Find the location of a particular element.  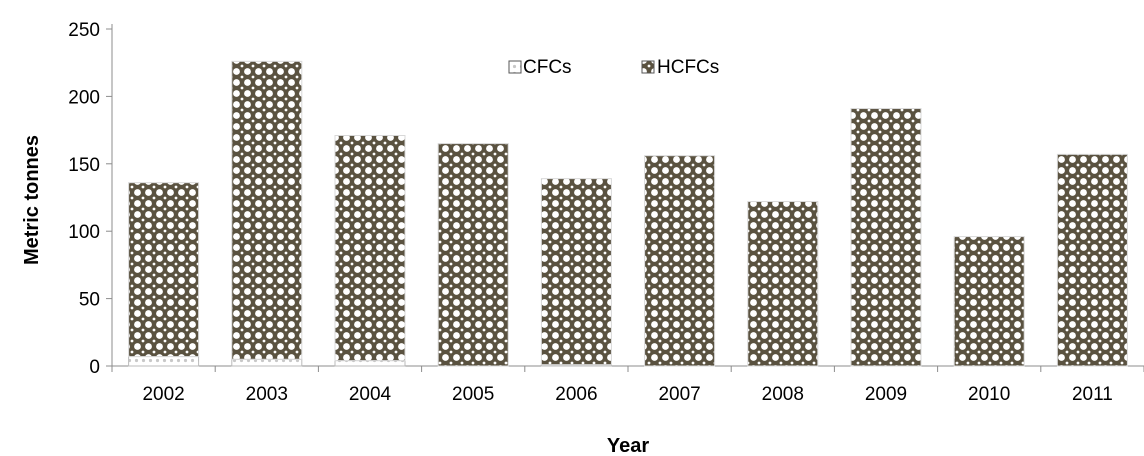

y-tick-label: 0 is located at coordinates (94, 367).